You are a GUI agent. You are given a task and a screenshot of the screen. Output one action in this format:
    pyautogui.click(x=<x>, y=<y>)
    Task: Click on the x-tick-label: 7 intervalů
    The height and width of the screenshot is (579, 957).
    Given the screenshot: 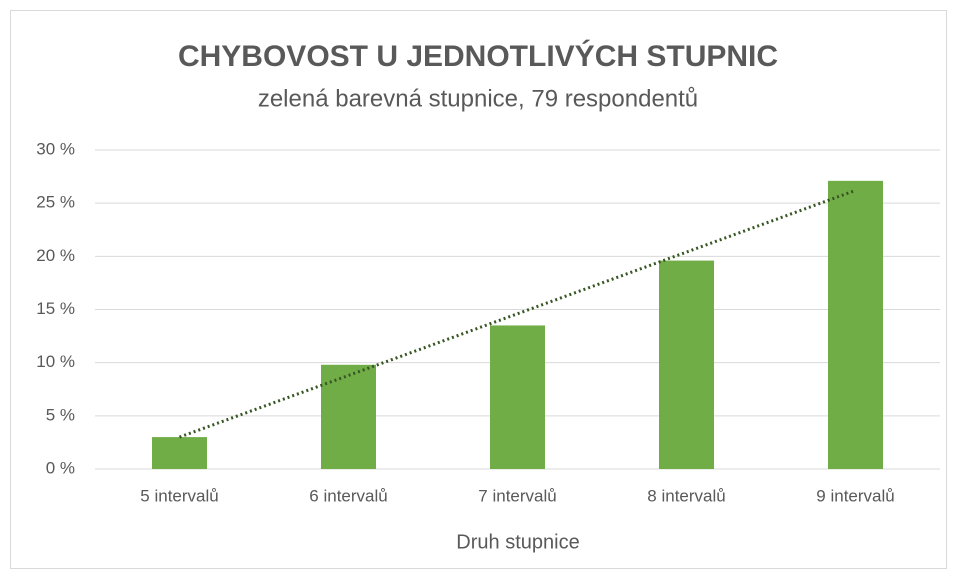 What is the action you would take?
    pyautogui.click(x=517, y=495)
    